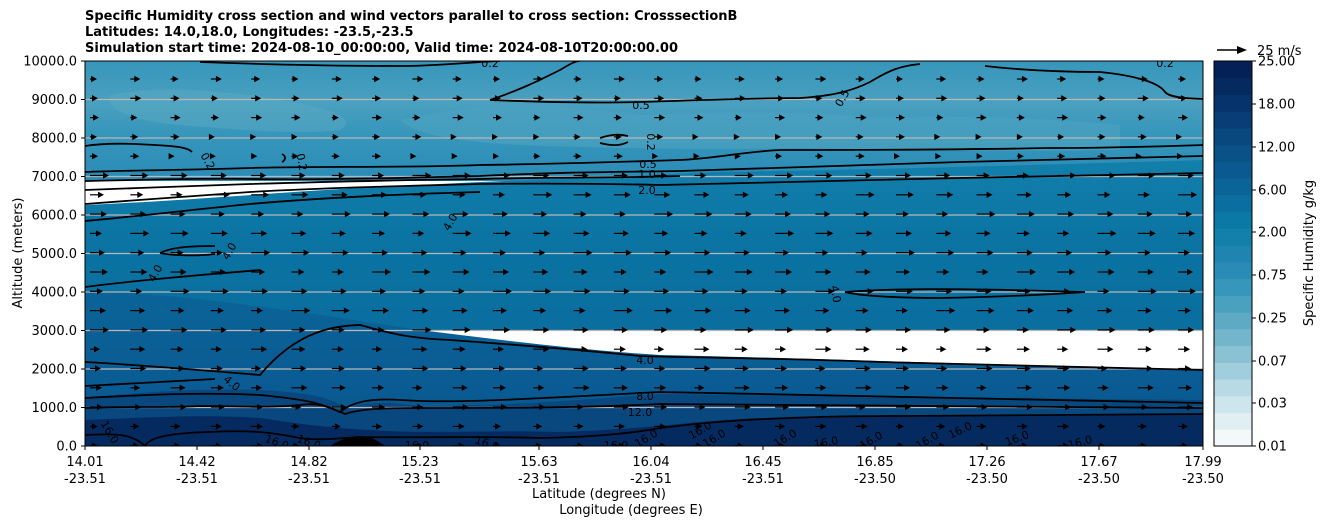 The image size is (1326, 526). I want to click on wind-key-label: 25 m/s, so click(1279, 51).